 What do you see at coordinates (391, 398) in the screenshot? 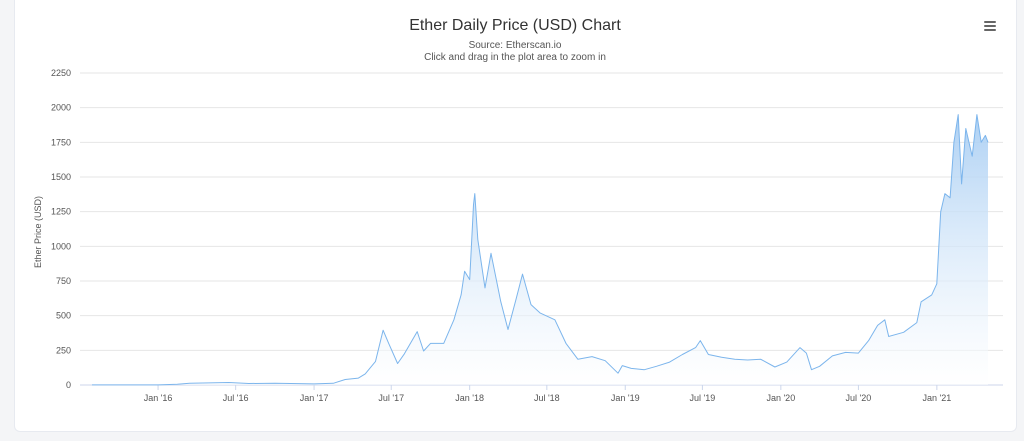
I see `x-tick-label: Jul '17` at bounding box center [391, 398].